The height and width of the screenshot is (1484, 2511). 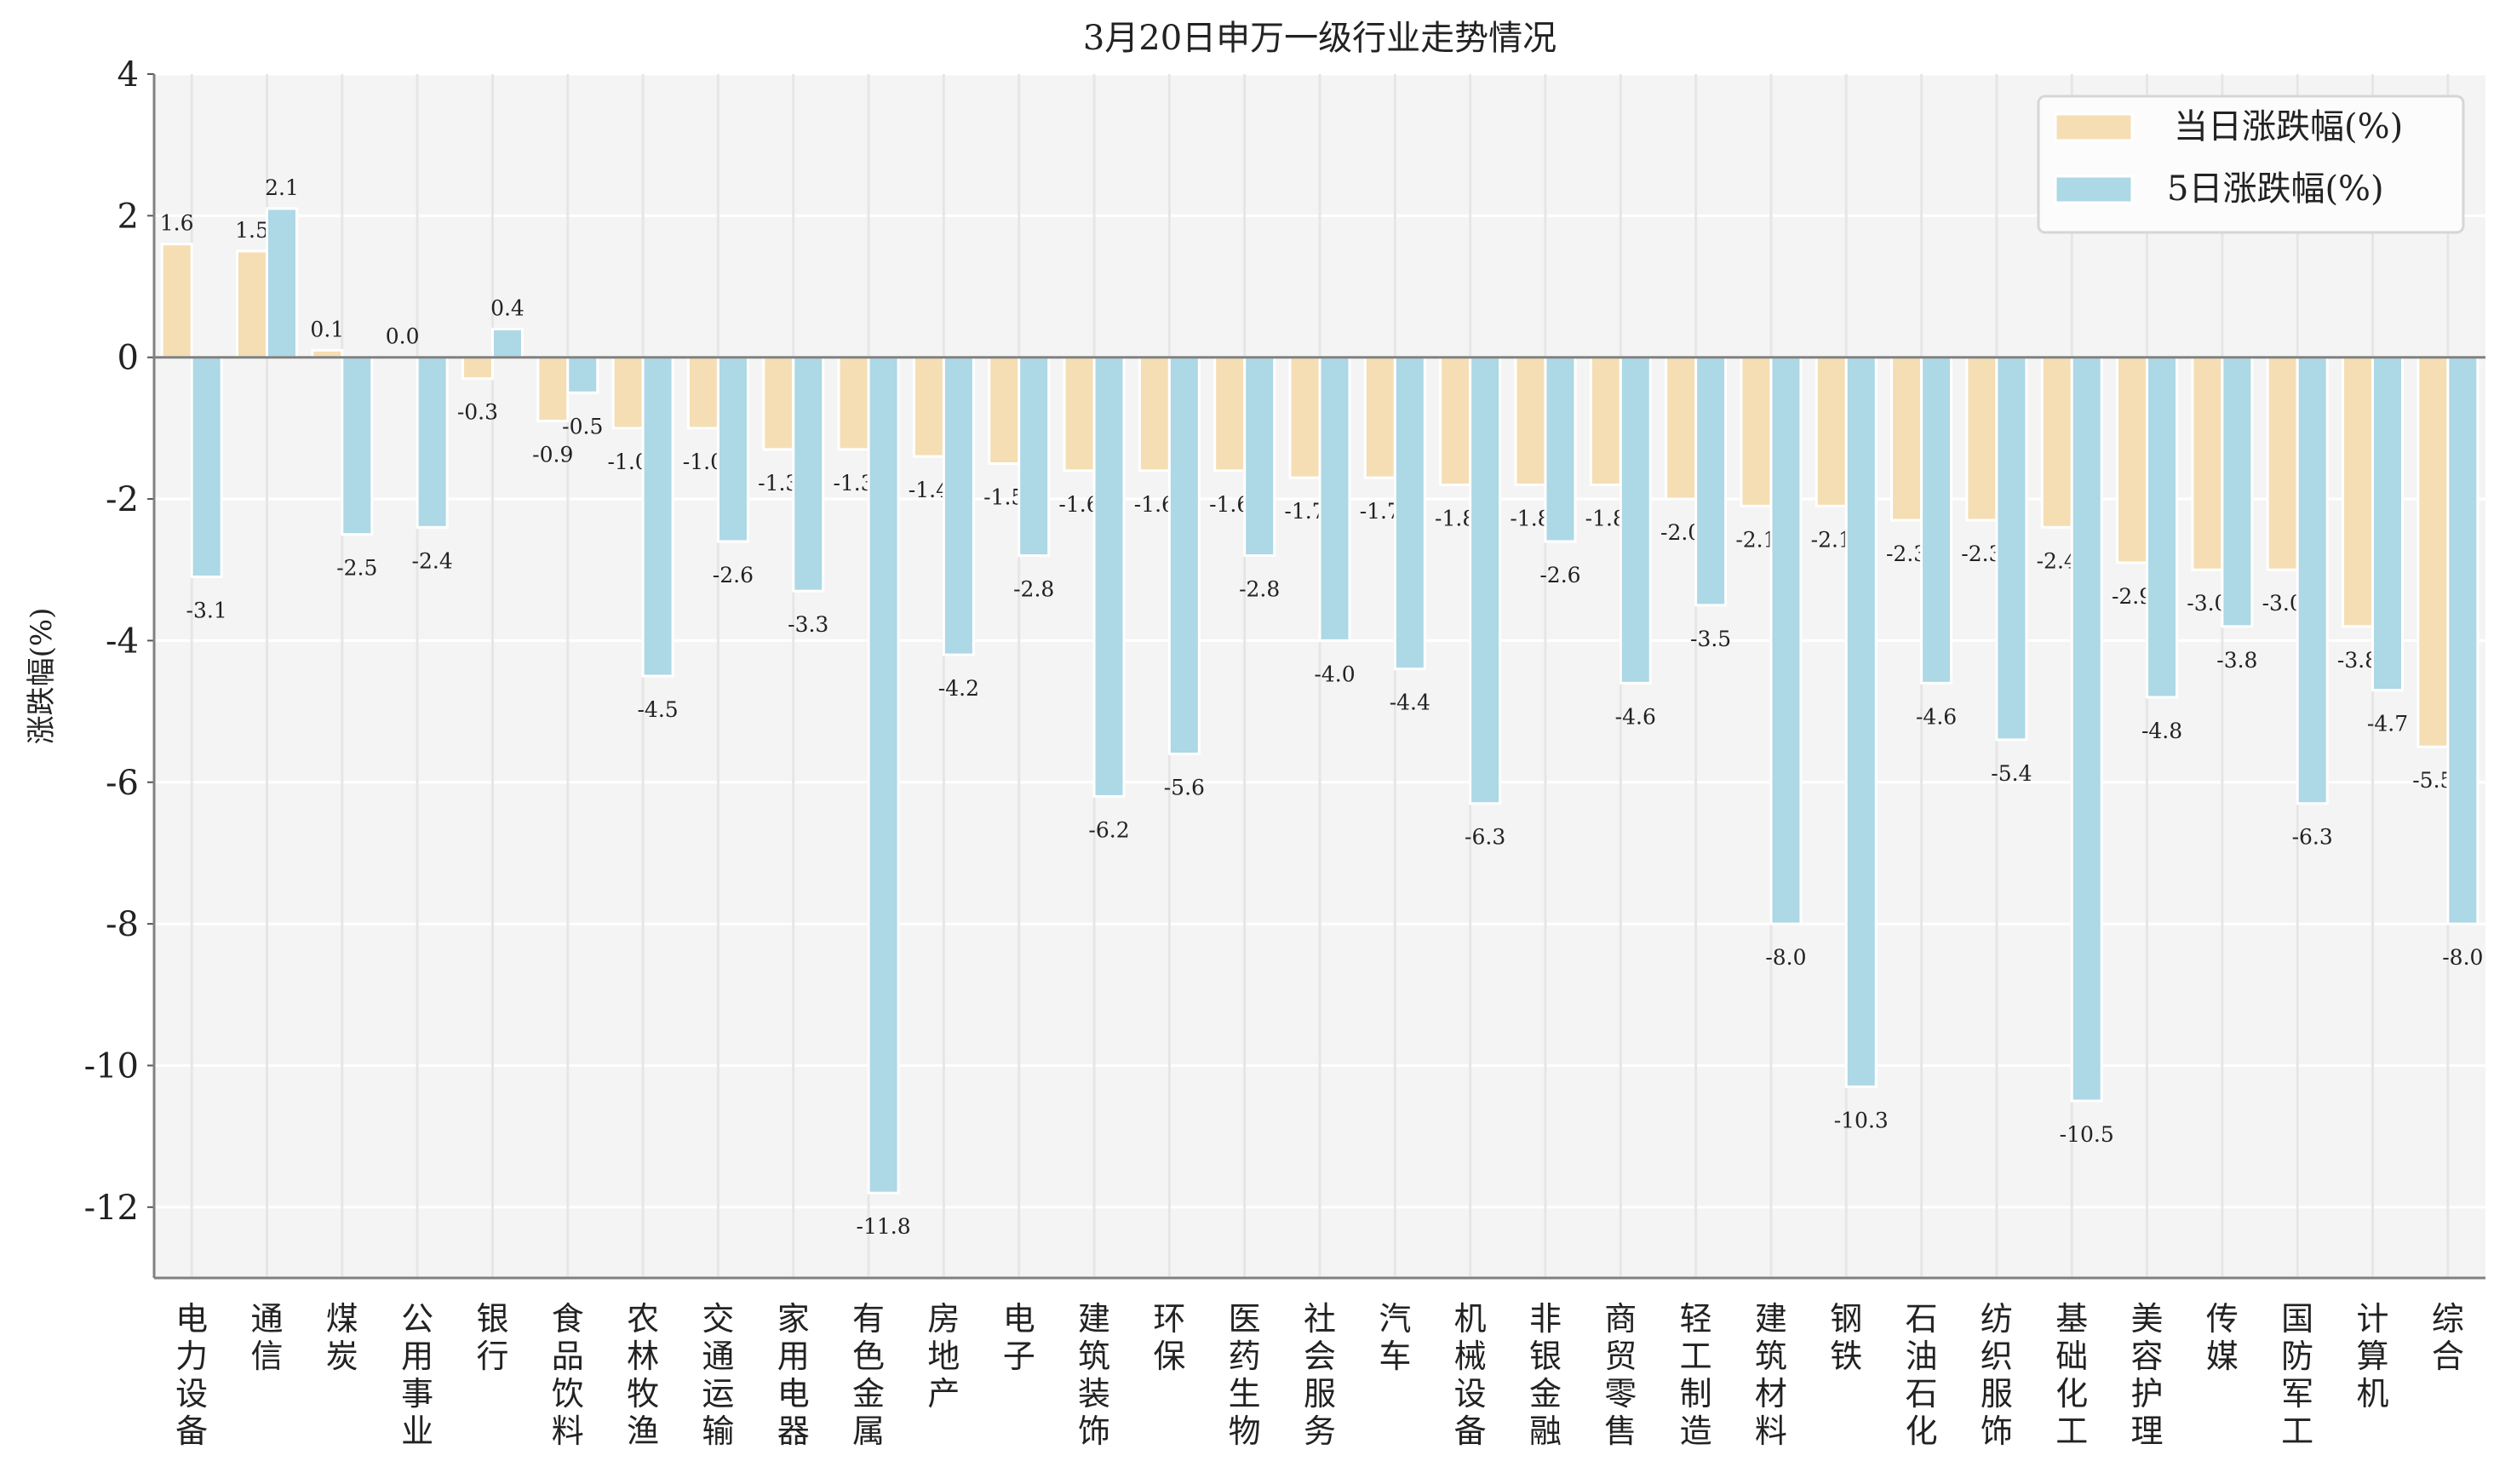 What do you see at coordinates (657, 710) in the screenshot?
I see `data-label: -4.5` at bounding box center [657, 710].